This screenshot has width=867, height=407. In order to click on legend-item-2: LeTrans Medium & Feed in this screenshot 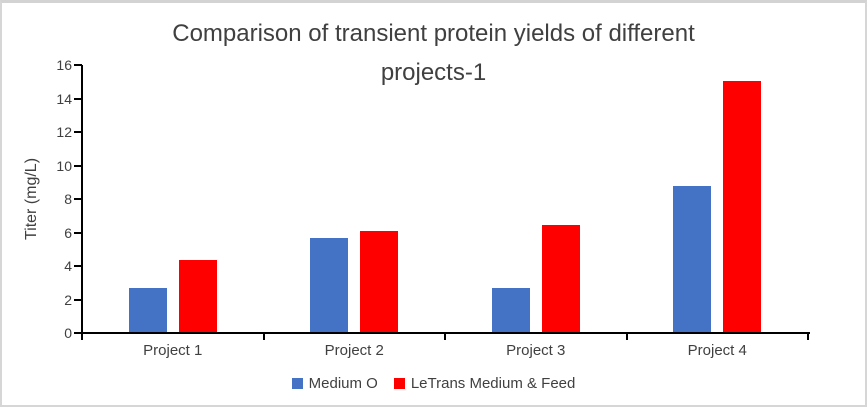, I will do `click(484, 383)`.